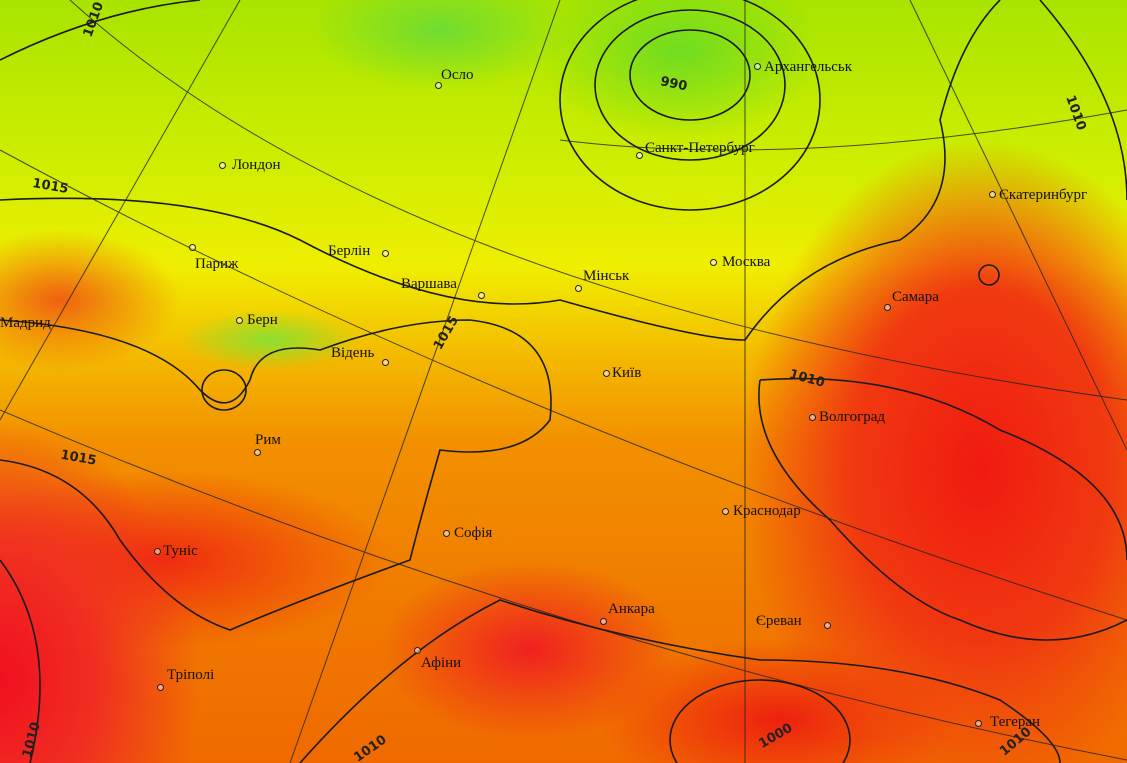 The width and height of the screenshot is (1127, 763). What do you see at coordinates (217, 264) in the screenshot?
I see `city-label: Париж` at bounding box center [217, 264].